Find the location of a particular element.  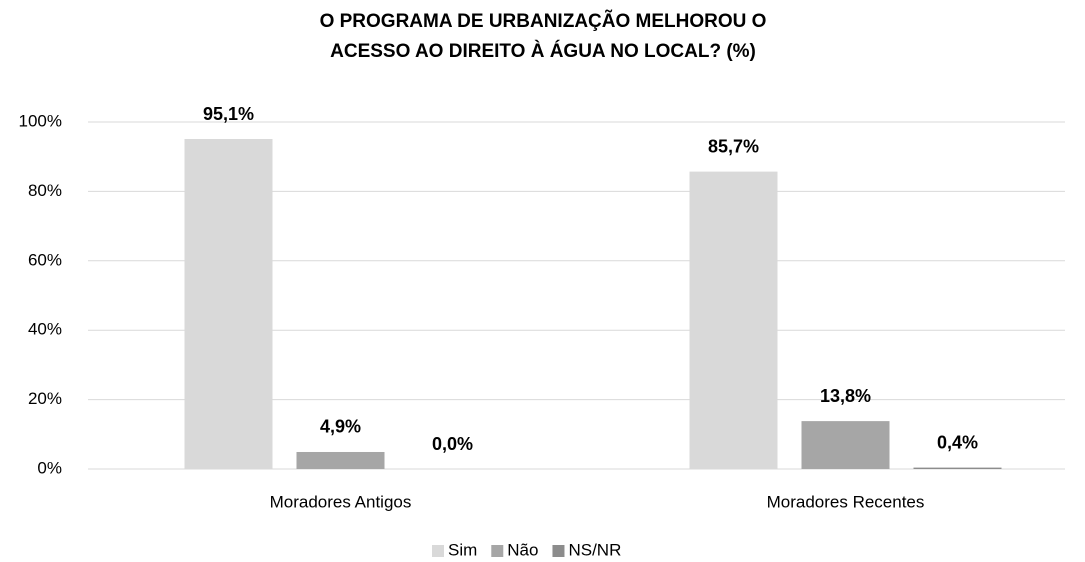

legend-label: NS/NR is located at coordinates (594, 549).